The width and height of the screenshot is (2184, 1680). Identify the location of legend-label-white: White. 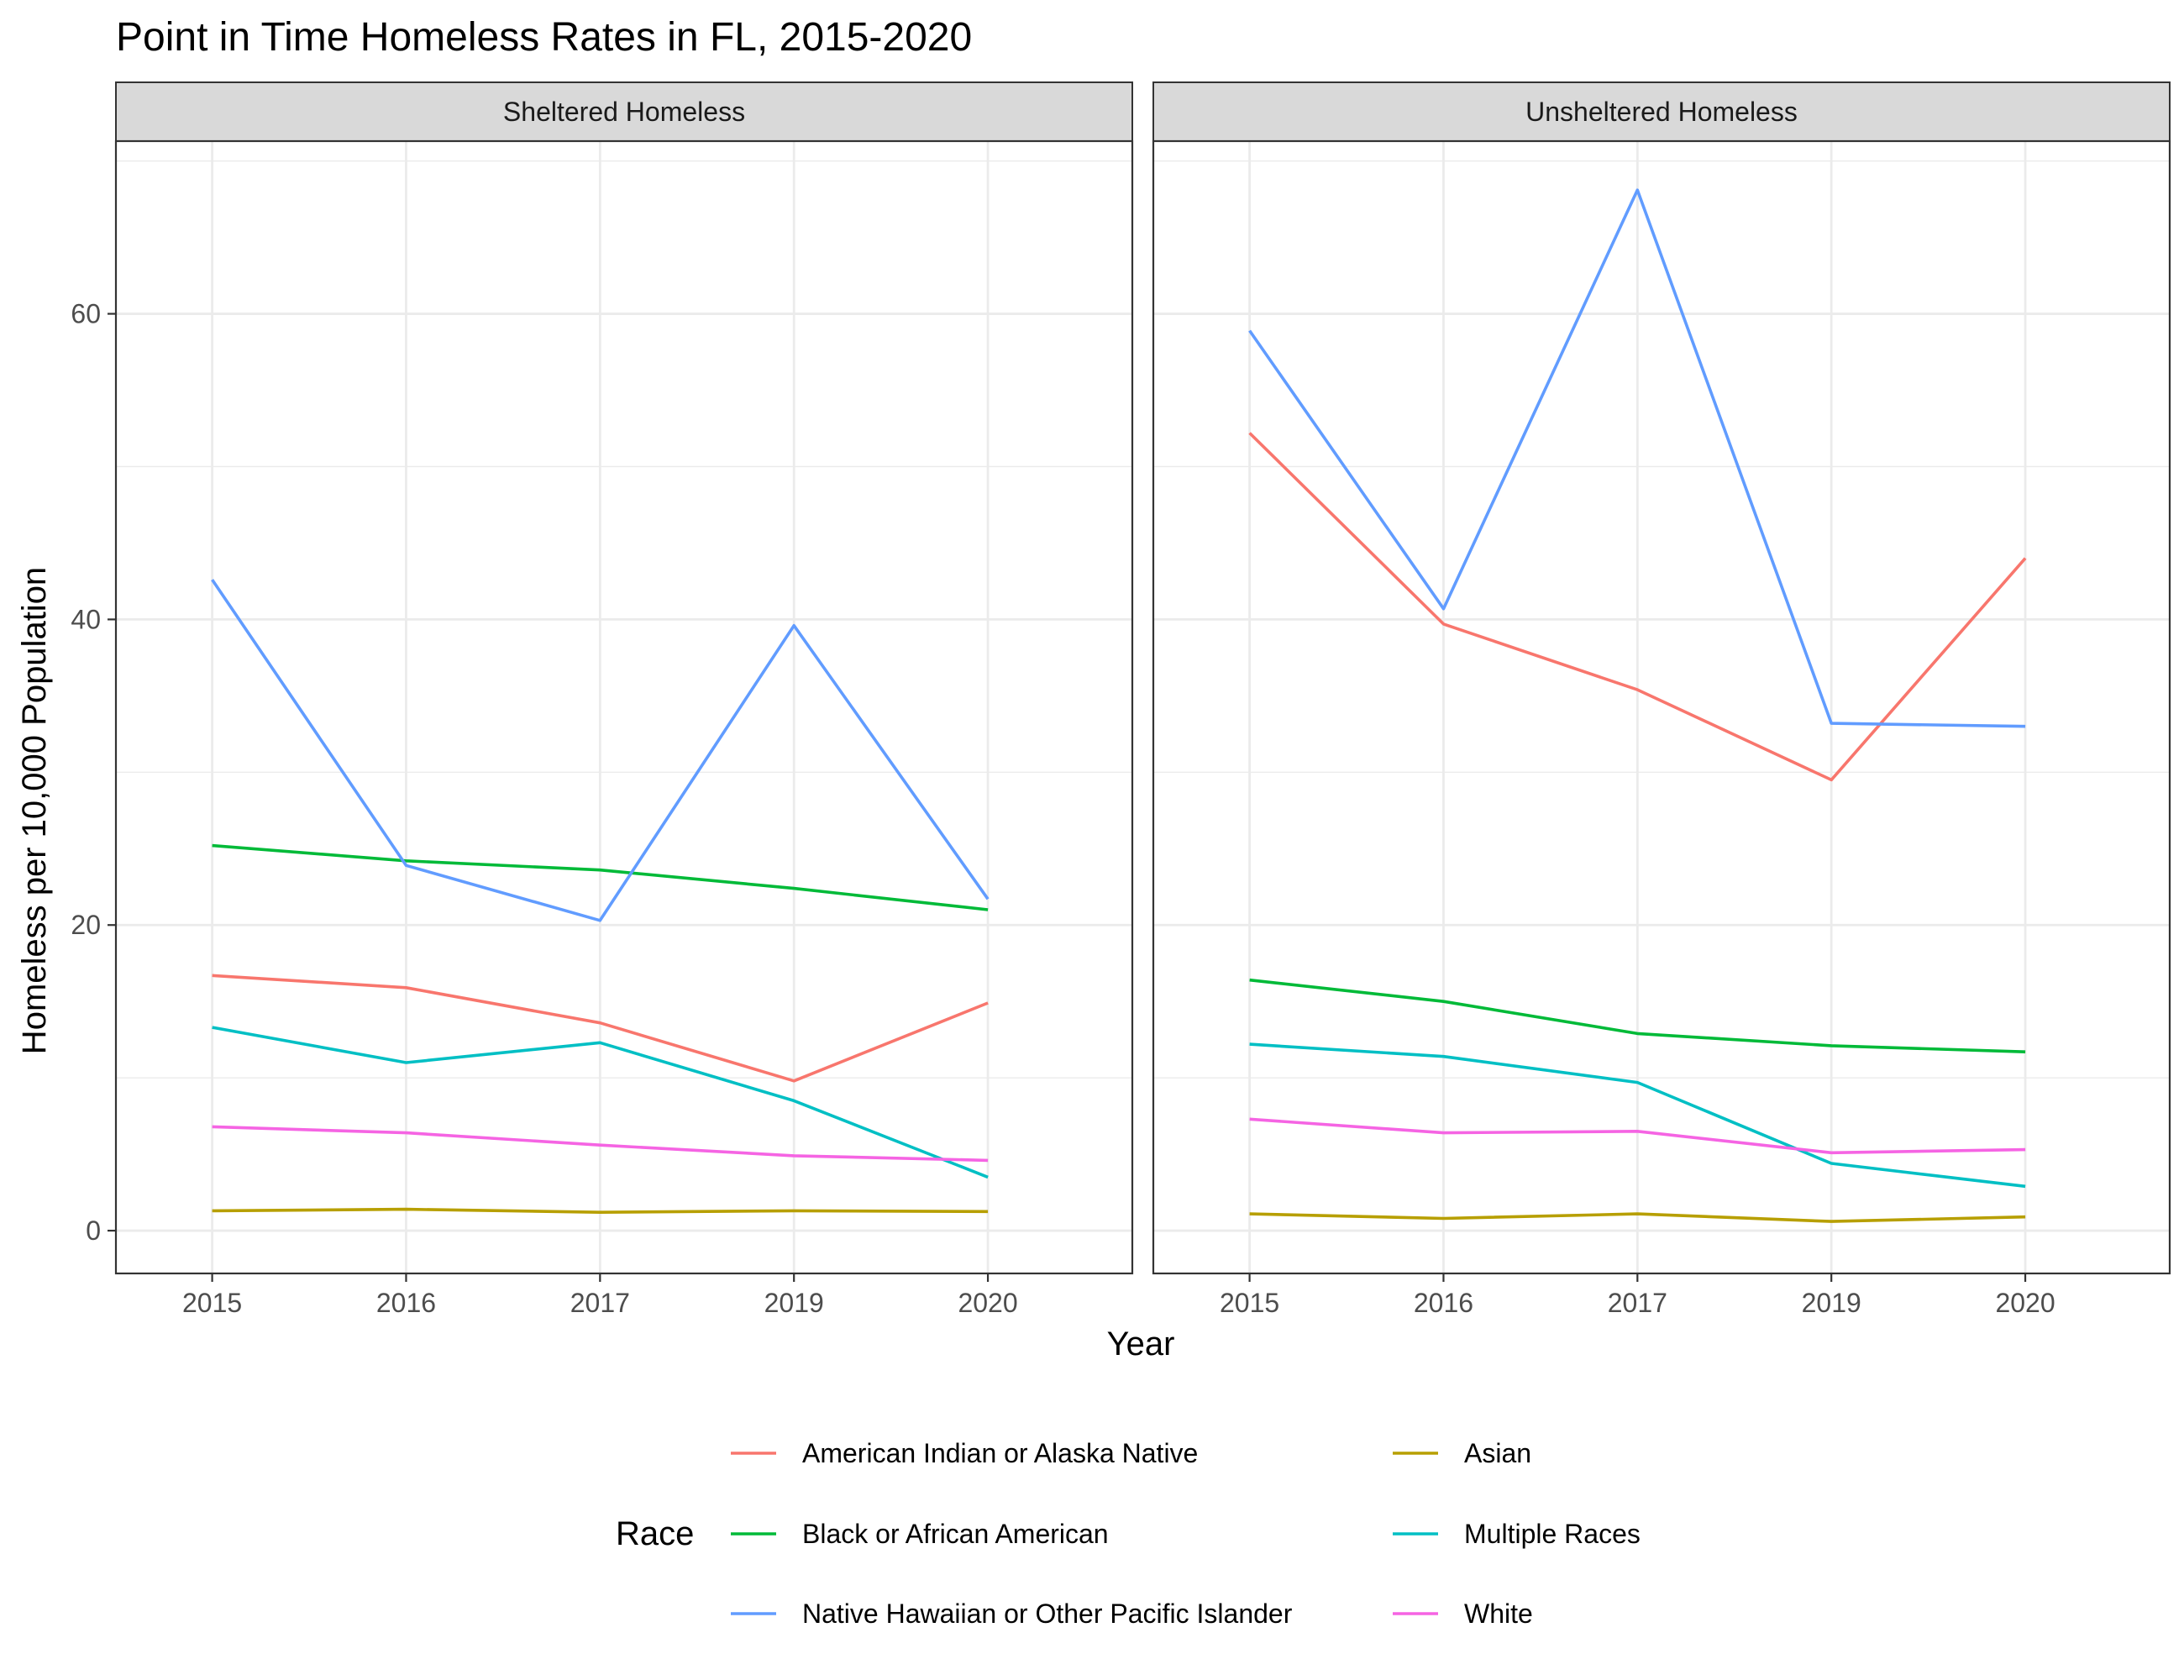
(1498, 1614).